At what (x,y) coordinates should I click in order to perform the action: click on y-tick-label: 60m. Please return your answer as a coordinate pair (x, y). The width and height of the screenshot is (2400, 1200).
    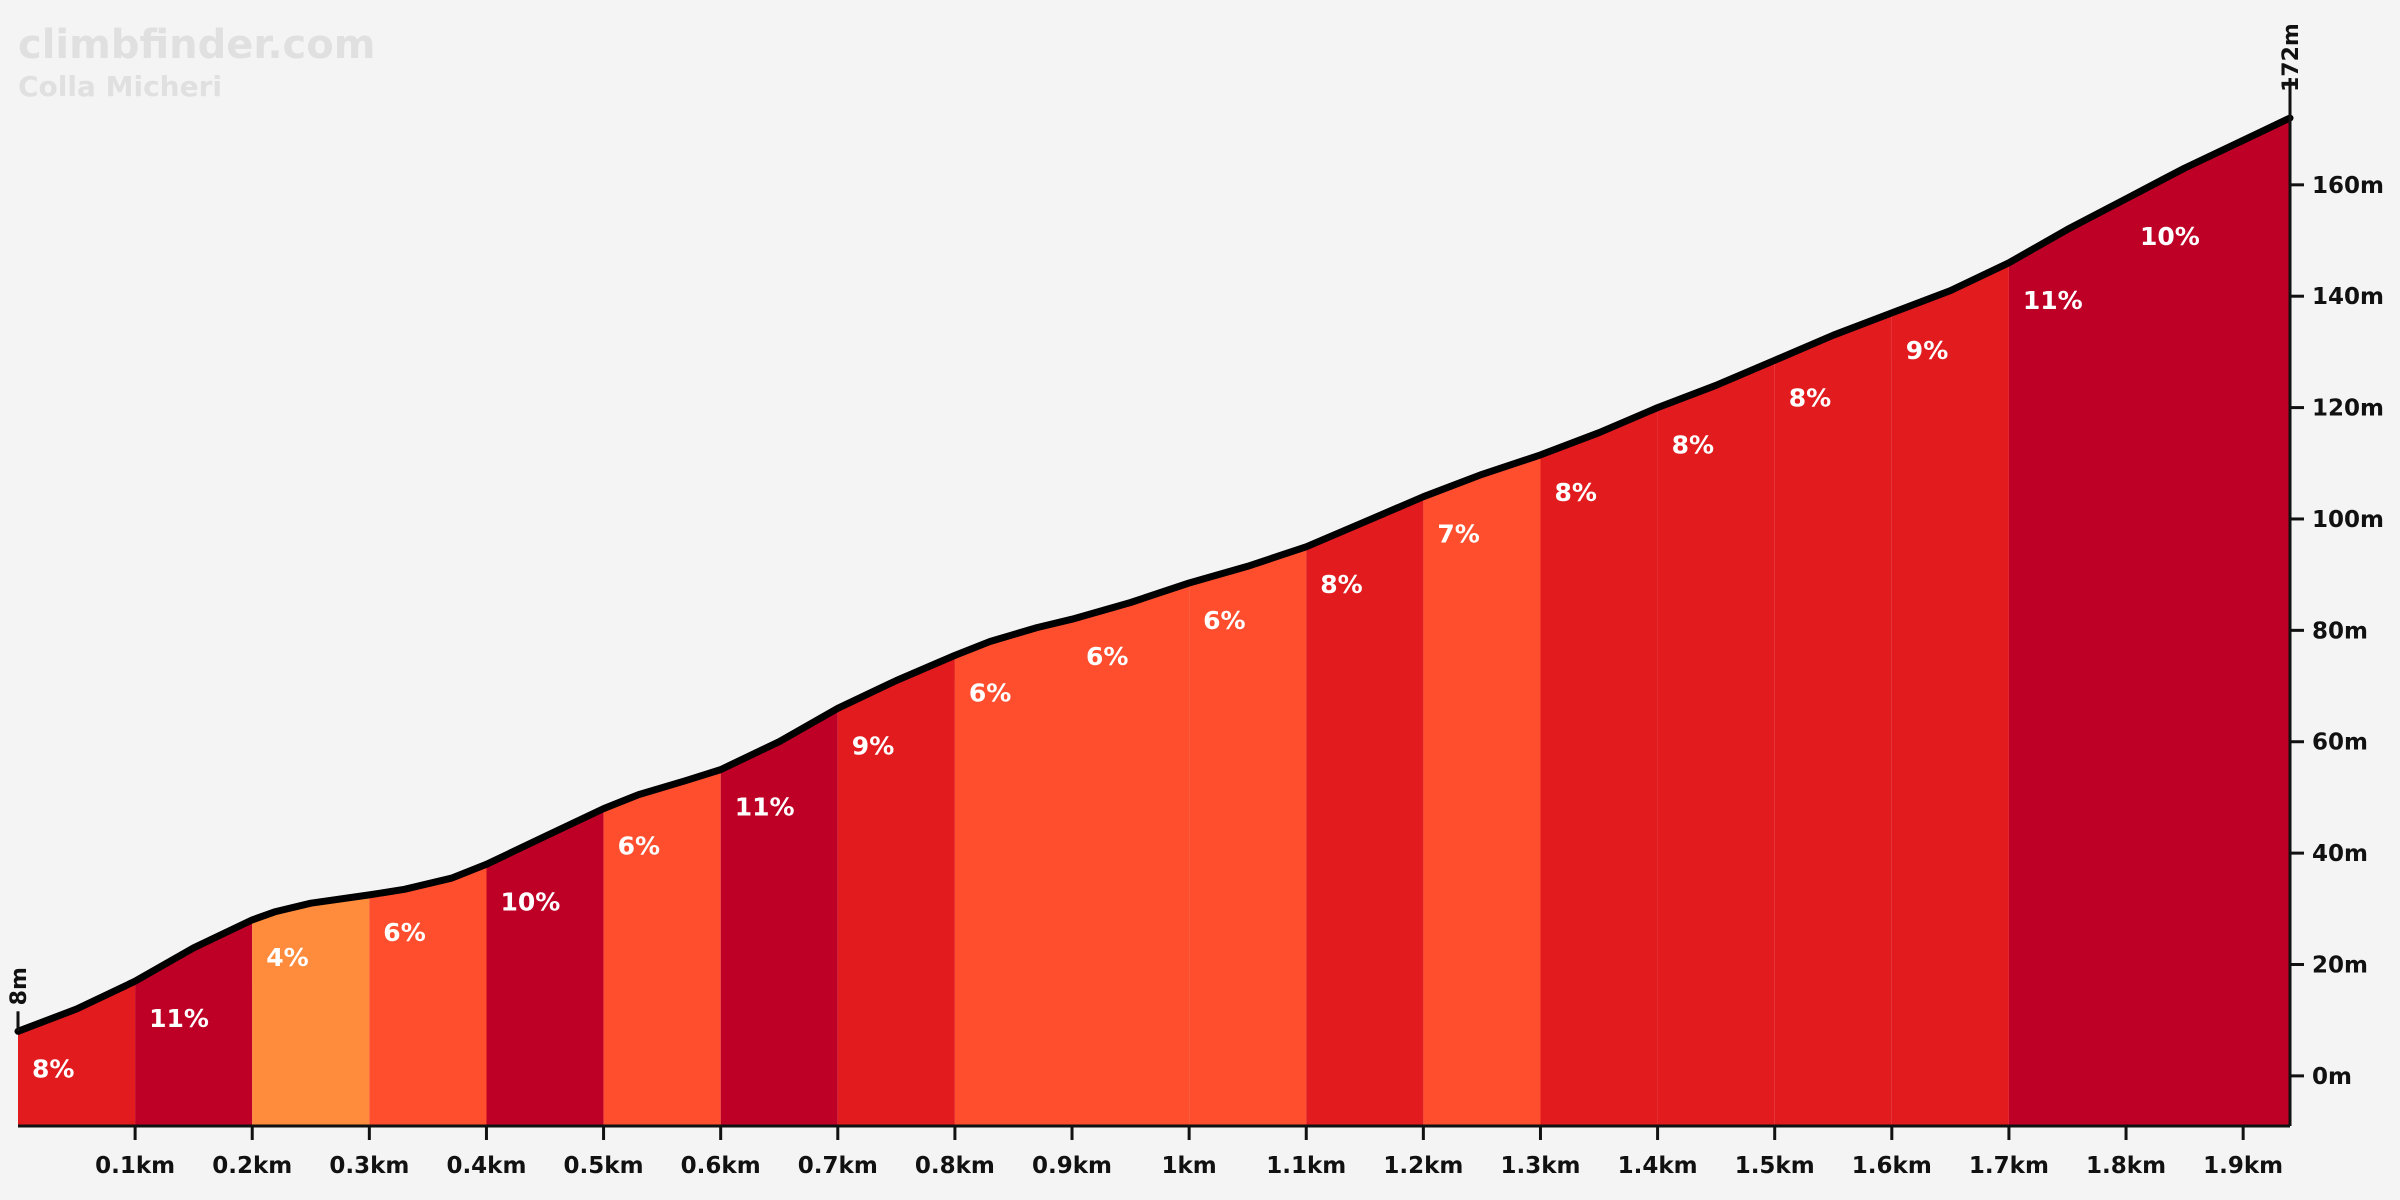
    Looking at the image, I should click on (2340, 743).